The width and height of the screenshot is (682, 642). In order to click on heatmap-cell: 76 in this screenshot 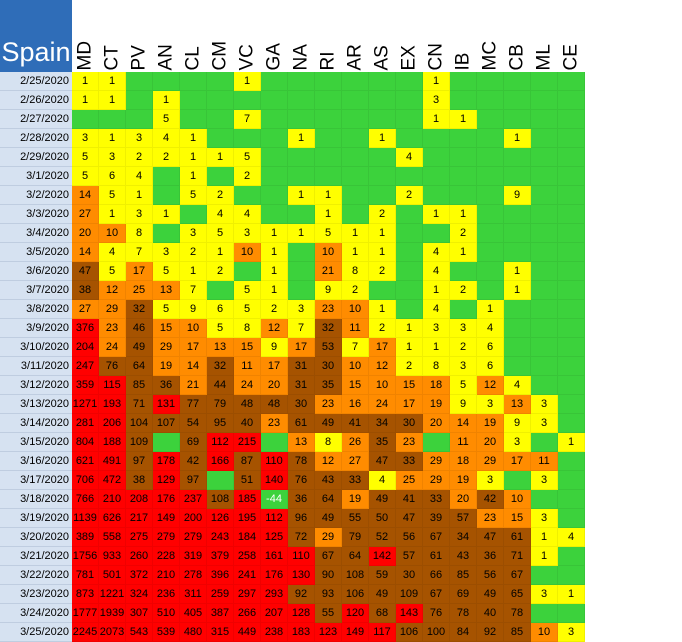, I will do `click(112, 366)`.